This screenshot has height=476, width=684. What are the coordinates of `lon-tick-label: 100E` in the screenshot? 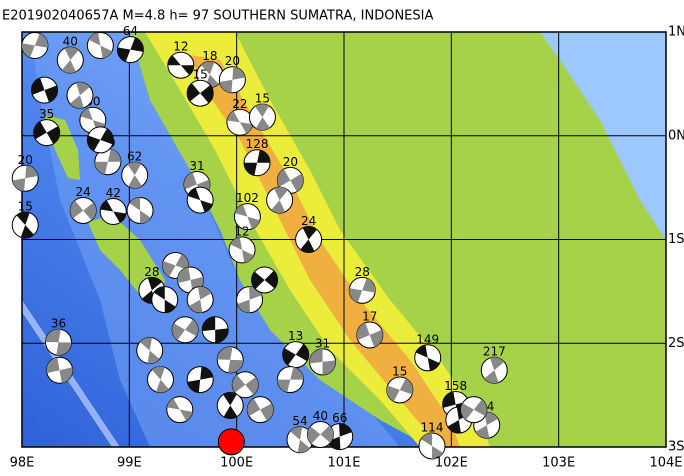 It's located at (236, 463).